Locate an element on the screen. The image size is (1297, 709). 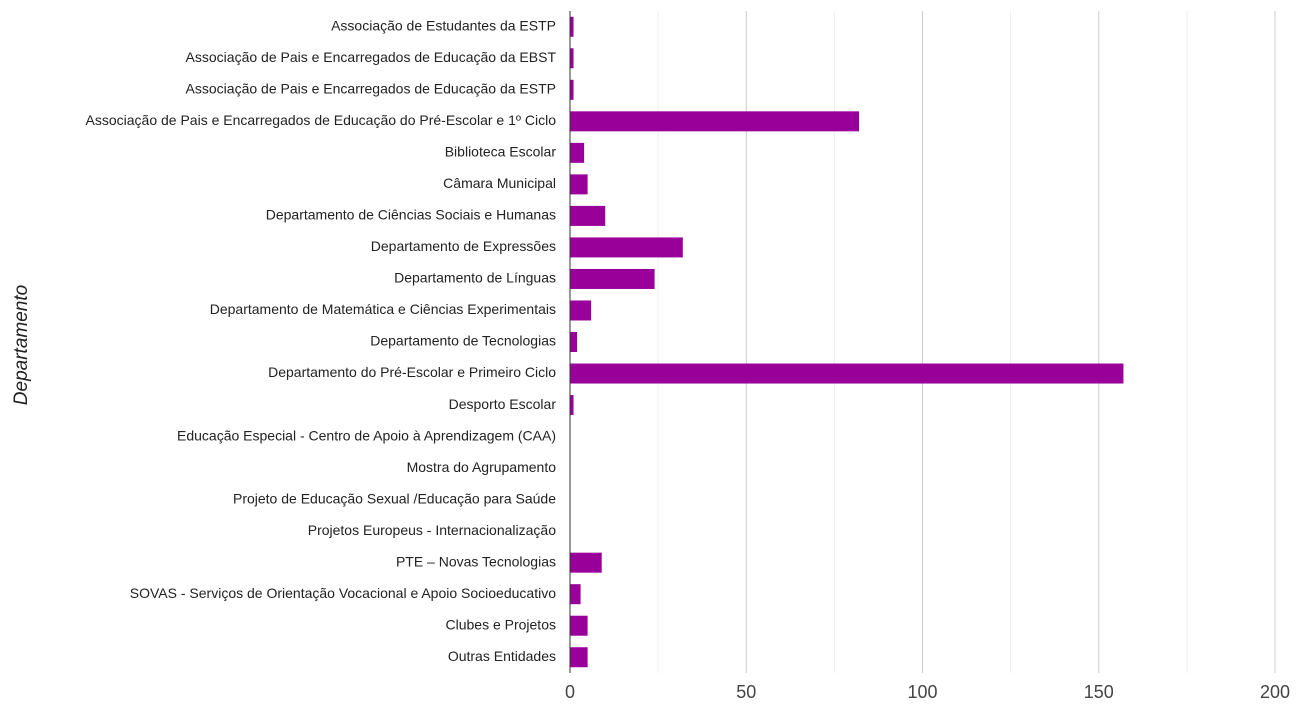
y-tick-label: PTE – Novas Tecnologias is located at coordinates (476, 561).